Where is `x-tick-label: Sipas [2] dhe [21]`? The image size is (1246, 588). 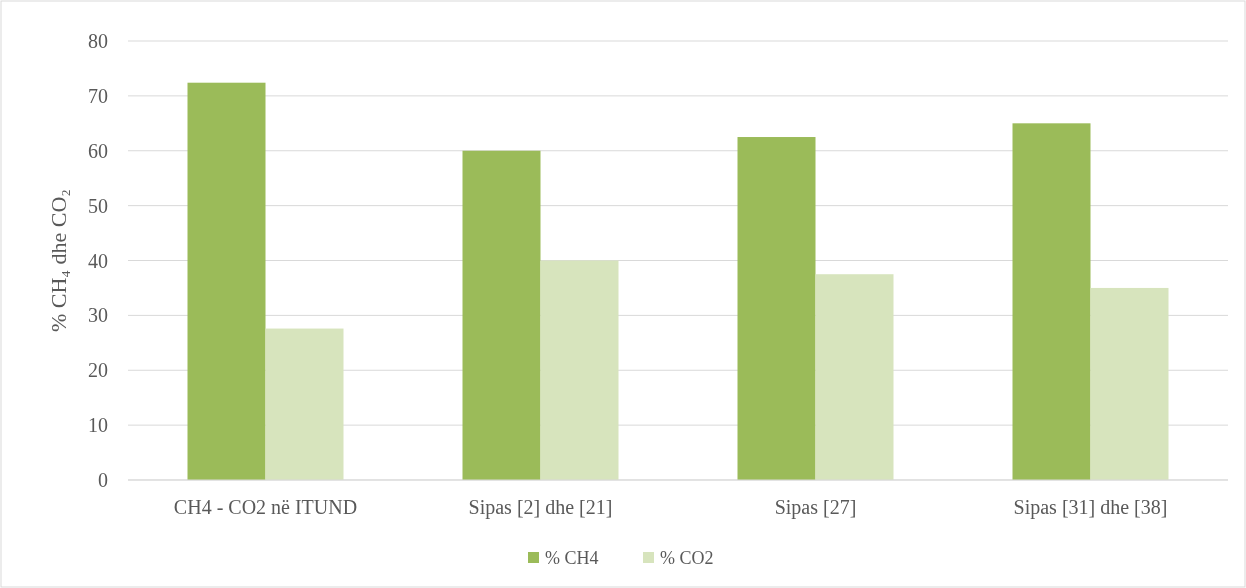
x-tick-label: Sipas [2] dhe [21] is located at coordinates (540, 507).